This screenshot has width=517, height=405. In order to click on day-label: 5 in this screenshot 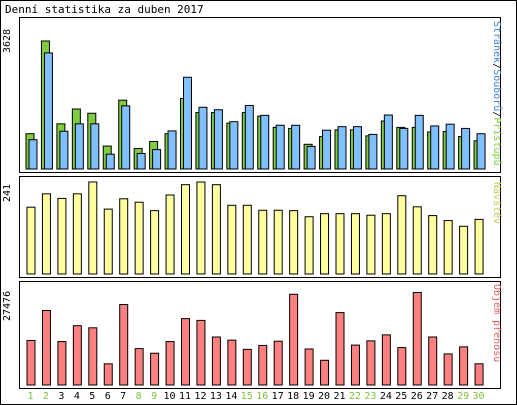, I will do `click(92, 396)`.